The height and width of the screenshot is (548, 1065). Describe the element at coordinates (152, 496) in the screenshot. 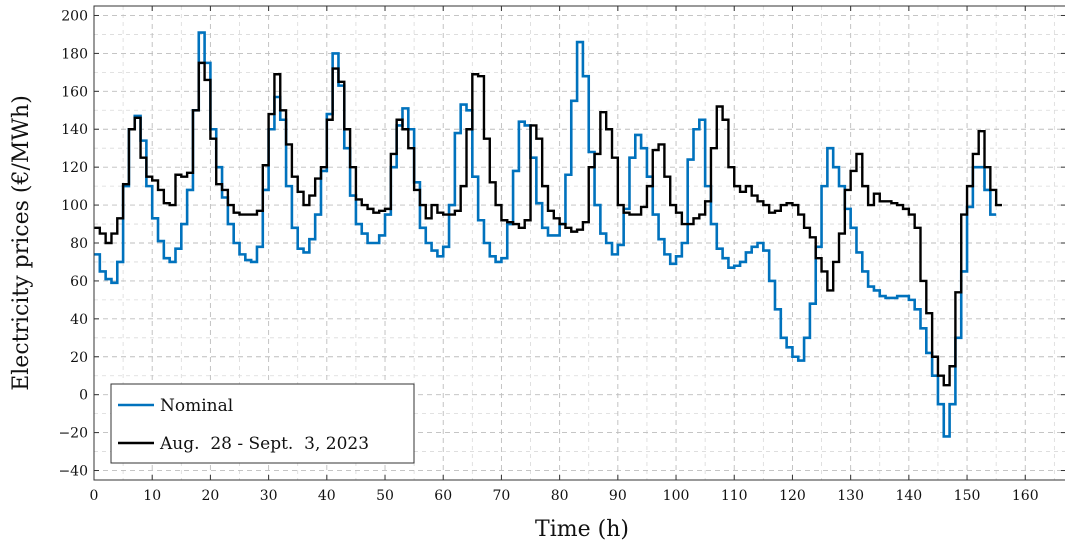

I see `x-tick-label: 10` at that location.